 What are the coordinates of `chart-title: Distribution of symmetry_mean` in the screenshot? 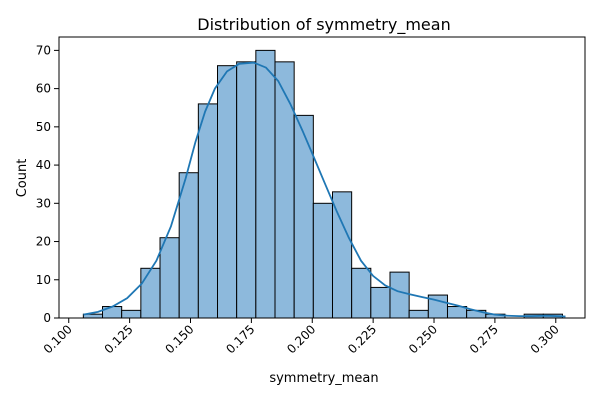 It's located at (323, 25).